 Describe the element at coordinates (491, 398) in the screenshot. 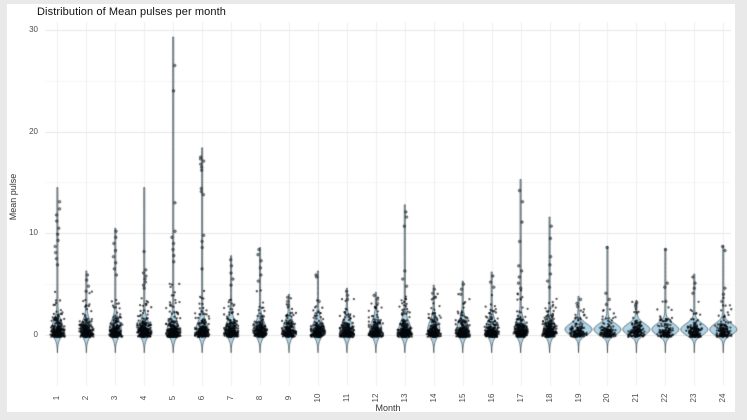

I see `x-tick-label: 16` at that location.